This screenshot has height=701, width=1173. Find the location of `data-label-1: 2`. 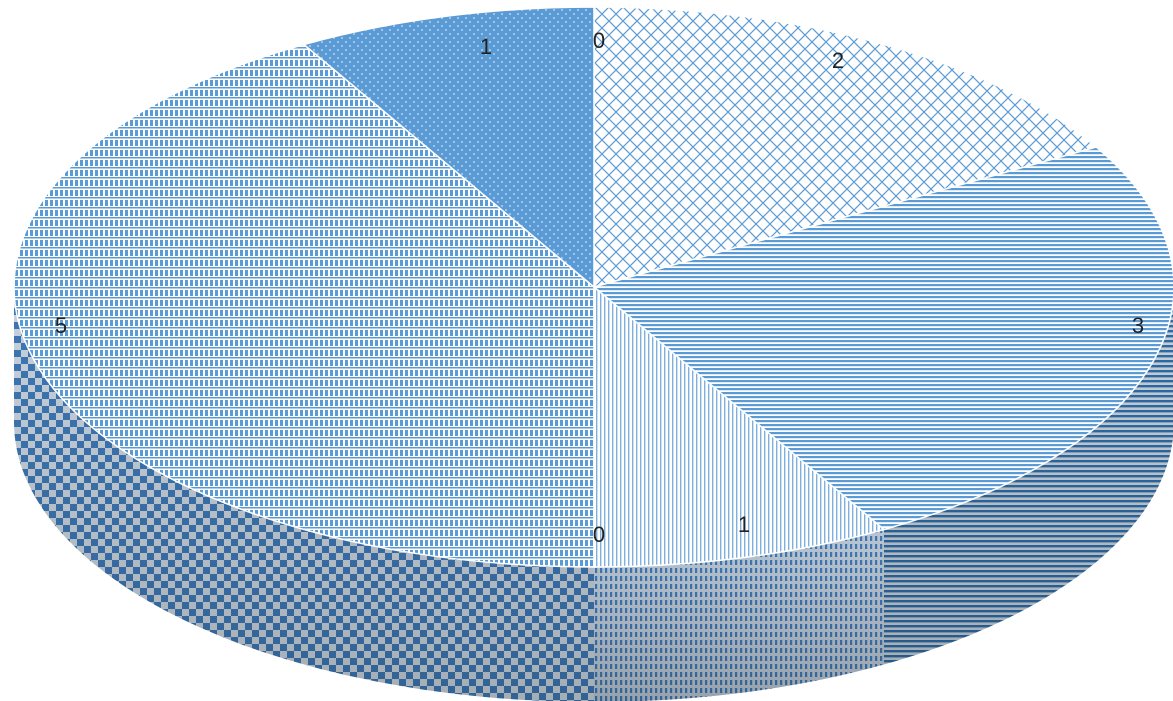

data-label-1: 2 is located at coordinates (838, 60).